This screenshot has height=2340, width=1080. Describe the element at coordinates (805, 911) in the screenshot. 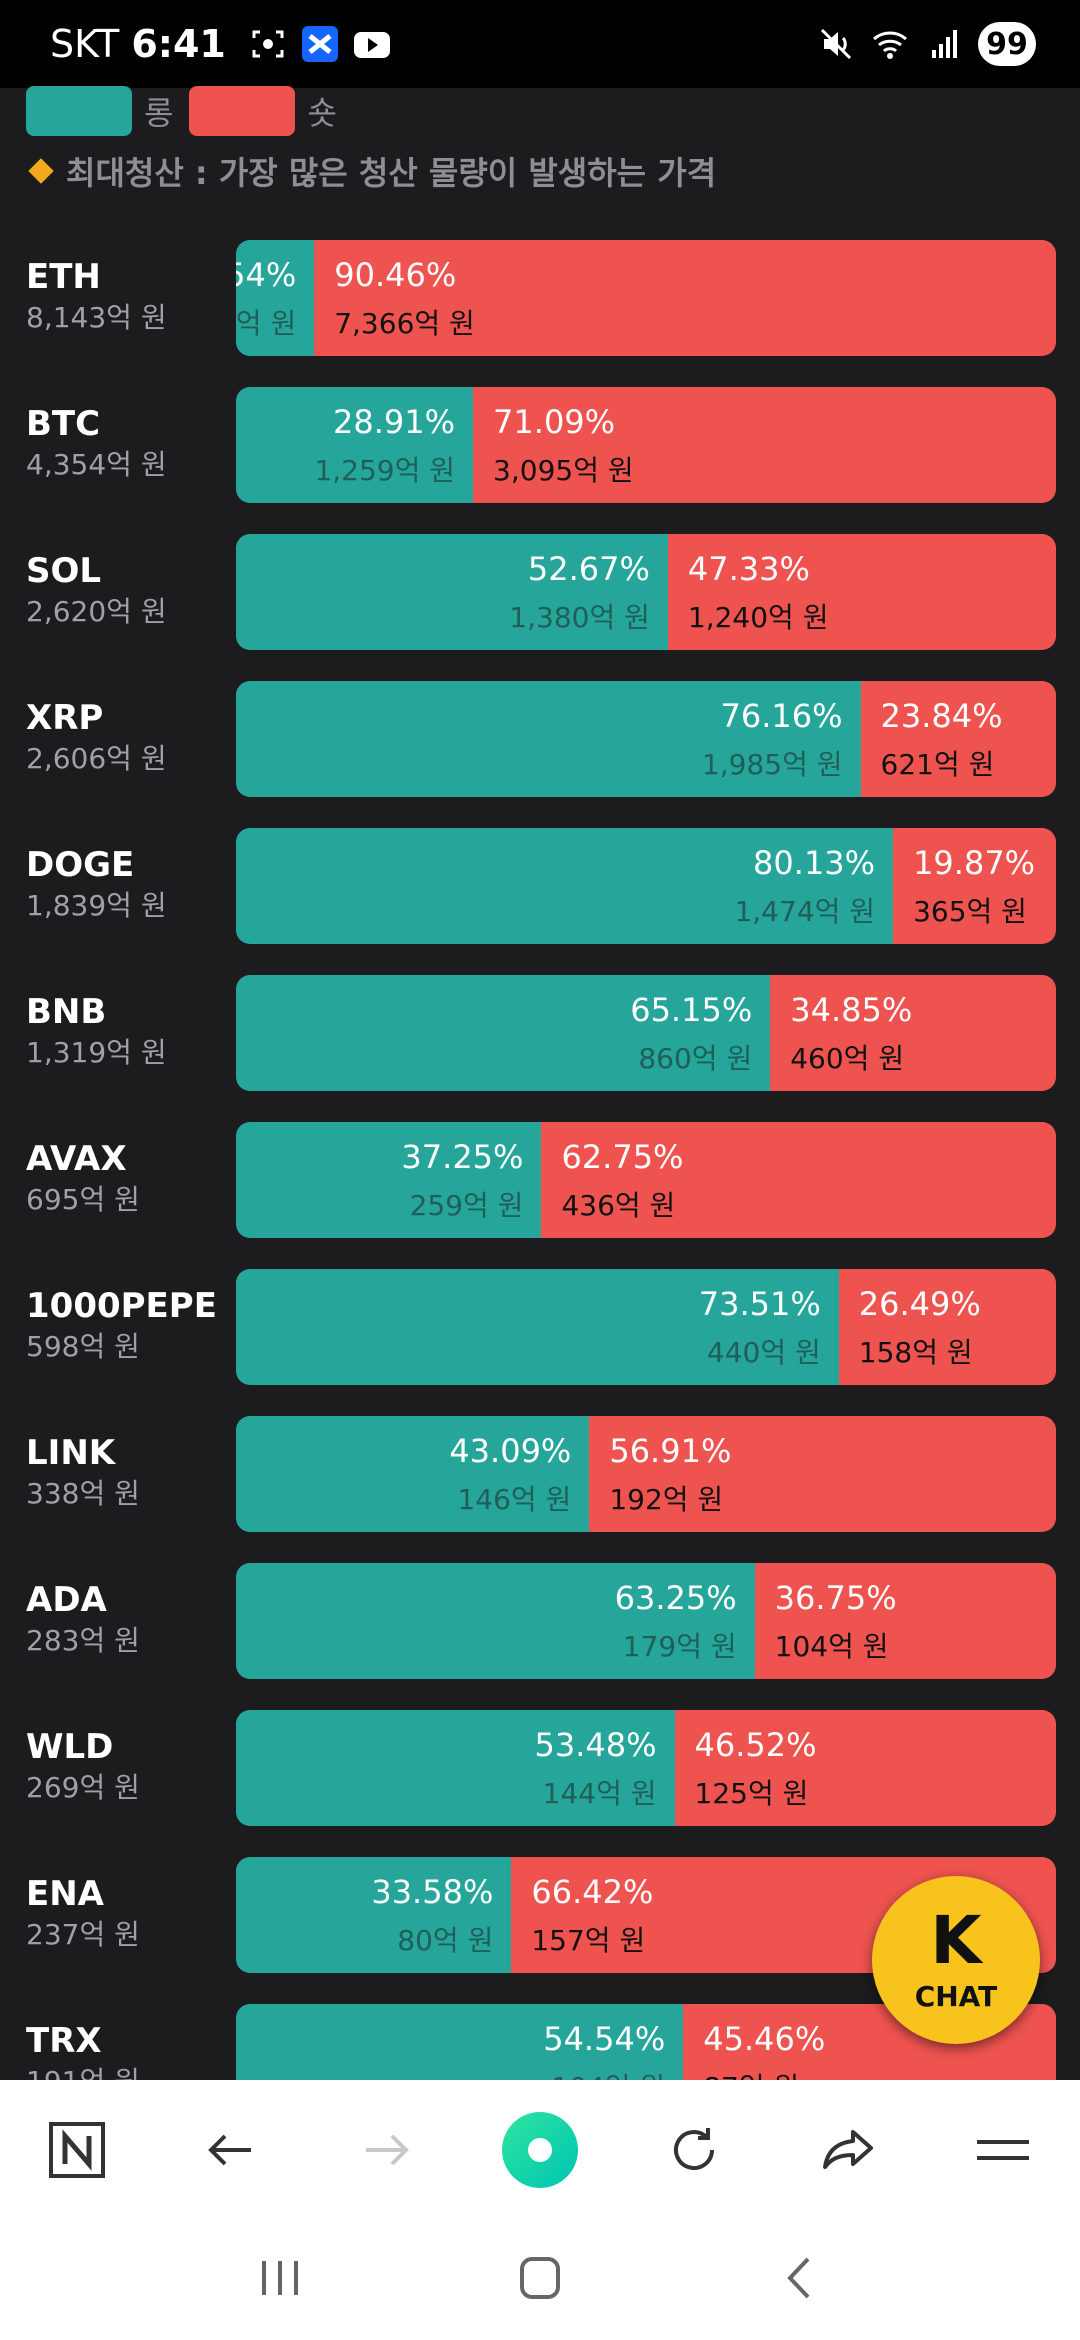

I see `long-amount-label: 1,474억 원` at that location.